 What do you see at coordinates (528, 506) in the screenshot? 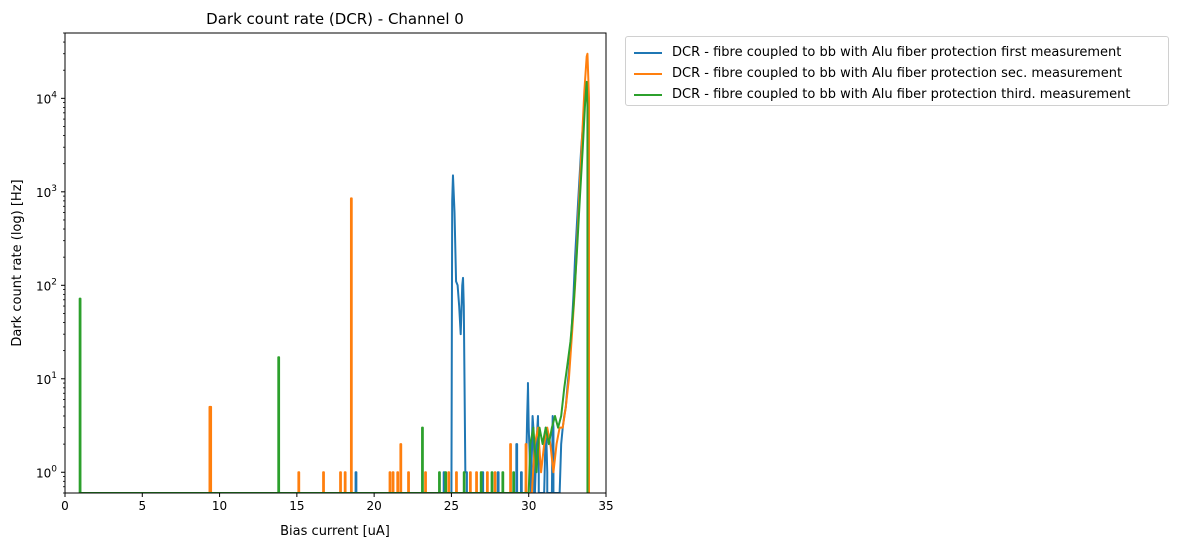
I see `x-tick-label: 30` at bounding box center [528, 506].